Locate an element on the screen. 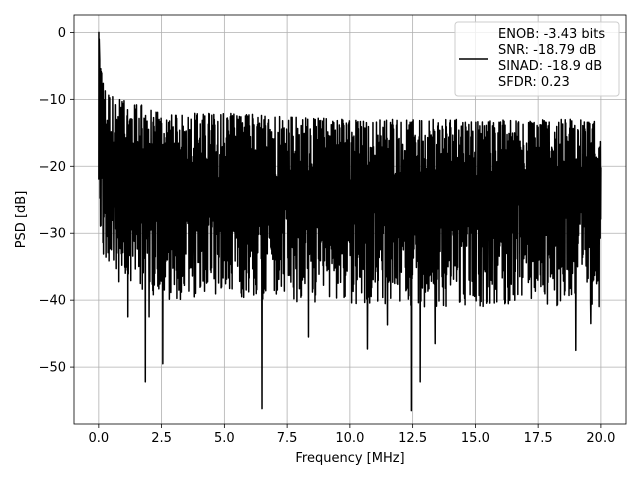 This screenshot has height=480, width=640. x-tick-label: 2.5 is located at coordinates (161, 438).